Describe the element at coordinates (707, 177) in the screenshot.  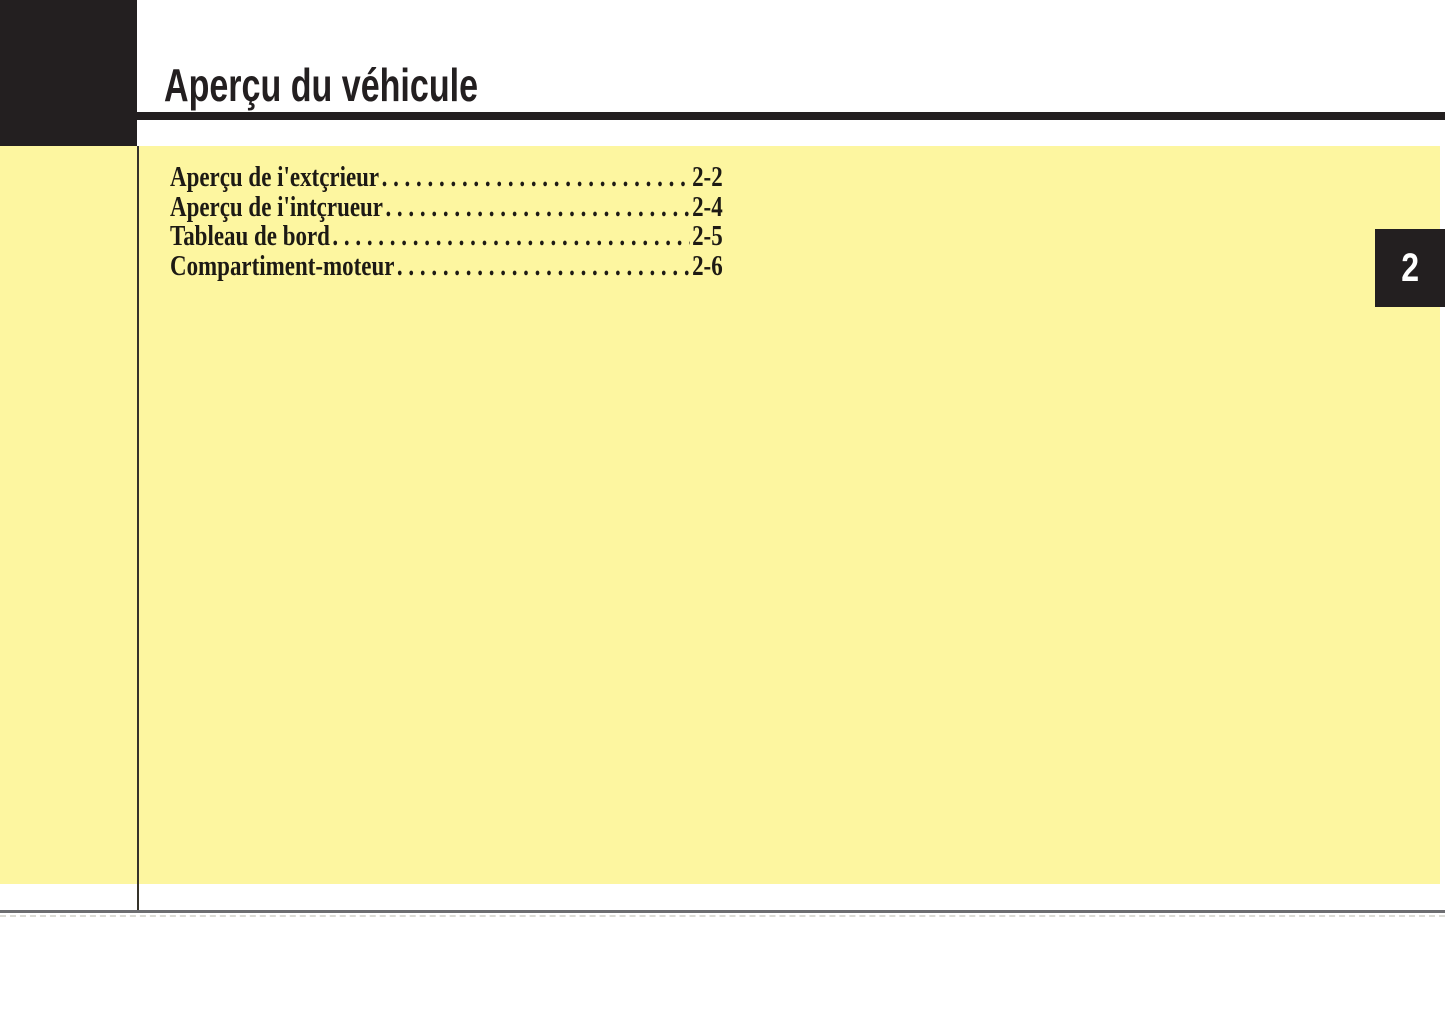
I see `toc-entry-page-number: 2-2` at that location.